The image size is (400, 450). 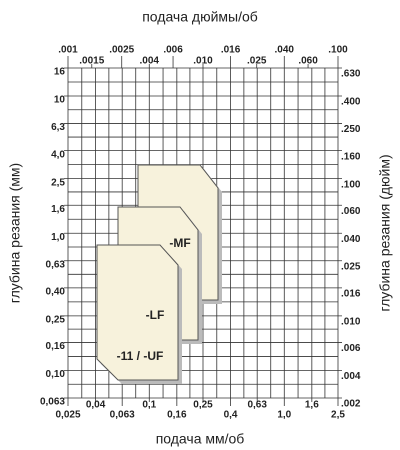 What do you see at coordinates (351, 404) in the screenshot?
I see `y2-tick-label: .002` at bounding box center [351, 404].